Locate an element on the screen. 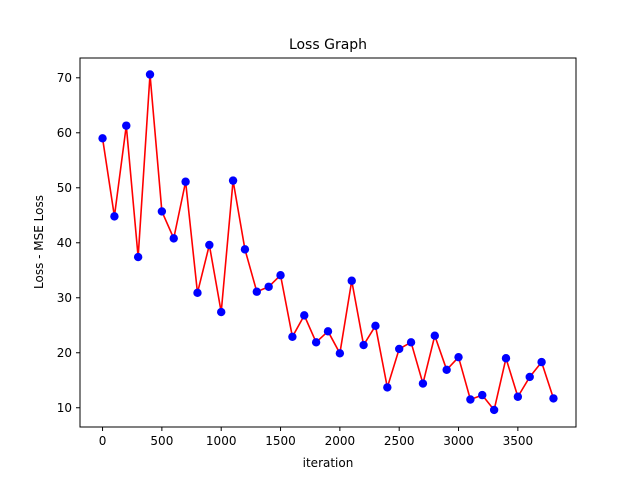 Image resolution: width=640 pixels, height=485 pixels. x-tick-label: 1500 is located at coordinates (280, 441).